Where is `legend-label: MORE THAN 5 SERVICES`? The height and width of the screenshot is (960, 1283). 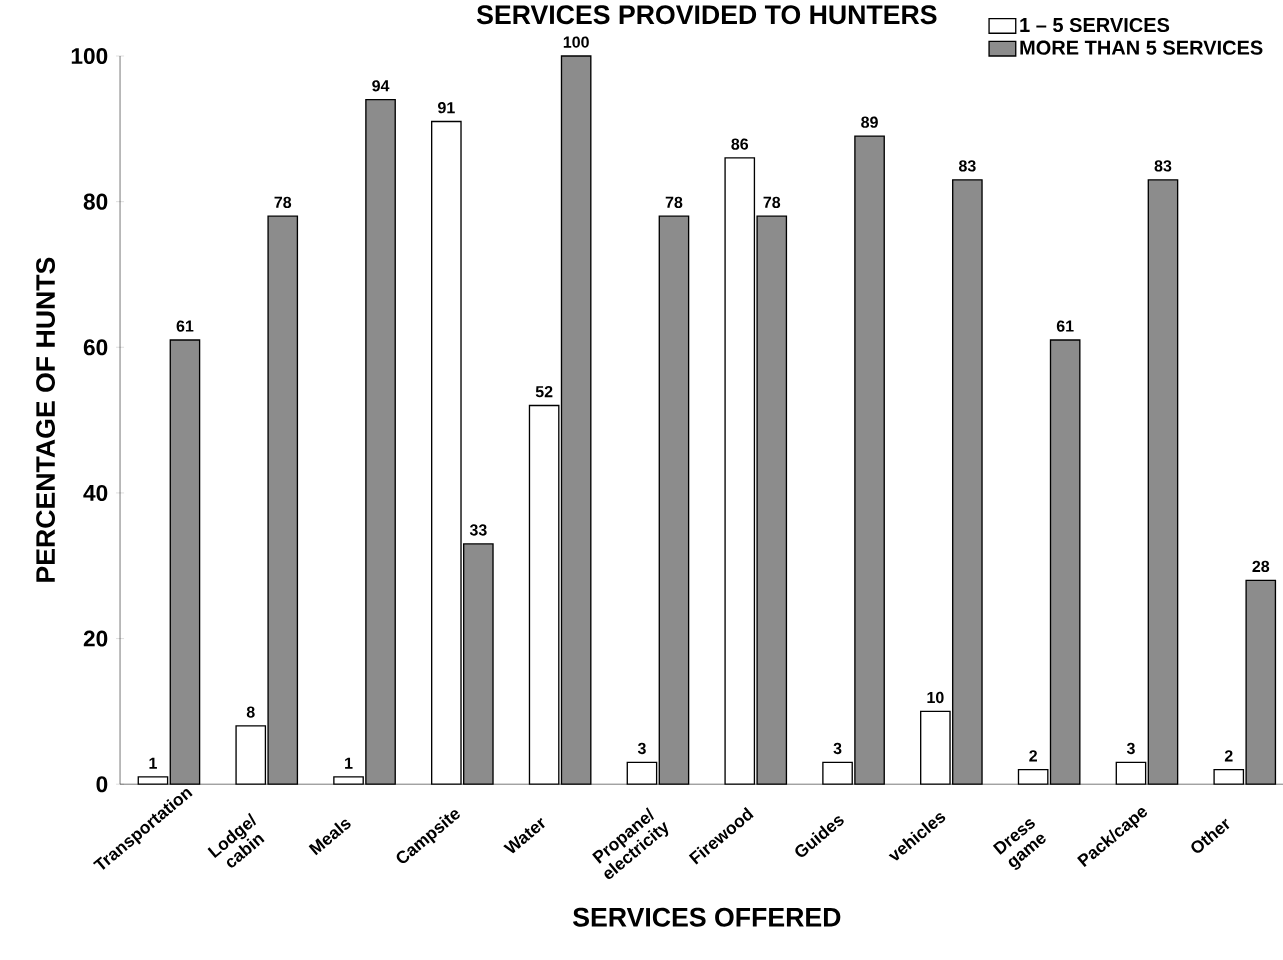
legend-label: MORE THAN 5 SERVICES is located at coordinates (1141, 47).